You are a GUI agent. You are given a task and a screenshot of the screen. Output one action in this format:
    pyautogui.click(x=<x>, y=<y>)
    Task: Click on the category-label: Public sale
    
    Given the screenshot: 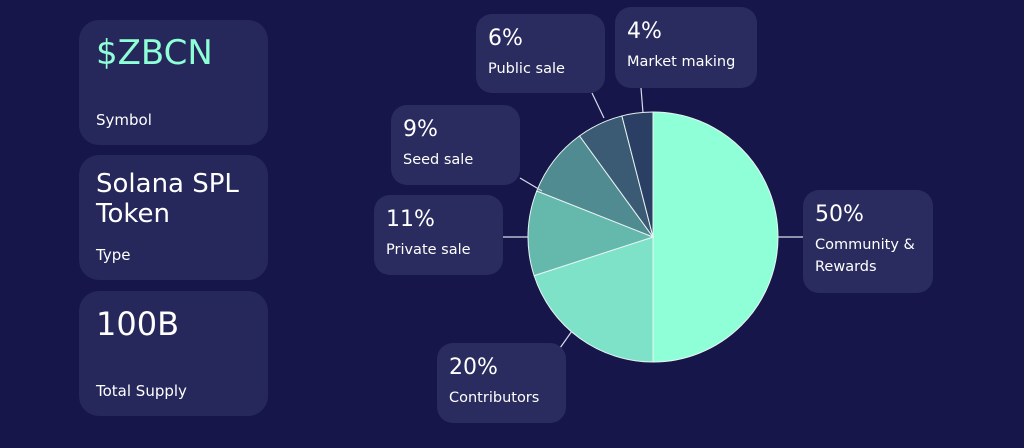 What is the action you would take?
    pyautogui.click(x=526, y=69)
    